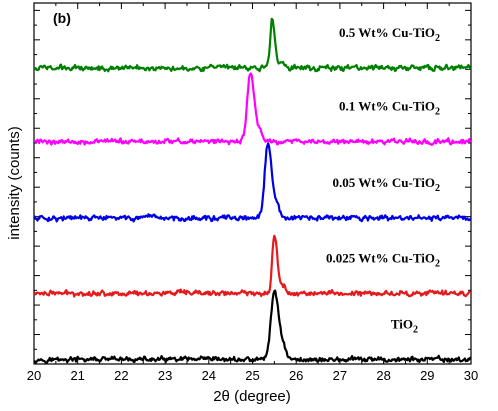 Image resolution: width=498 pixels, height=411 pixels. Describe the element at coordinates (77, 375) in the screenshot. I see `x-tick-label: 21` at that location.